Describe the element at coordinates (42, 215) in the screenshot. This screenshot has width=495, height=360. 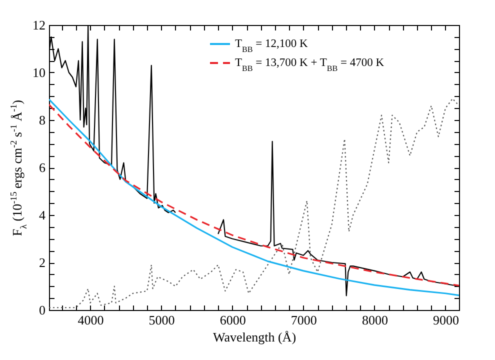
I see `y-tick-label: 4` at that location.